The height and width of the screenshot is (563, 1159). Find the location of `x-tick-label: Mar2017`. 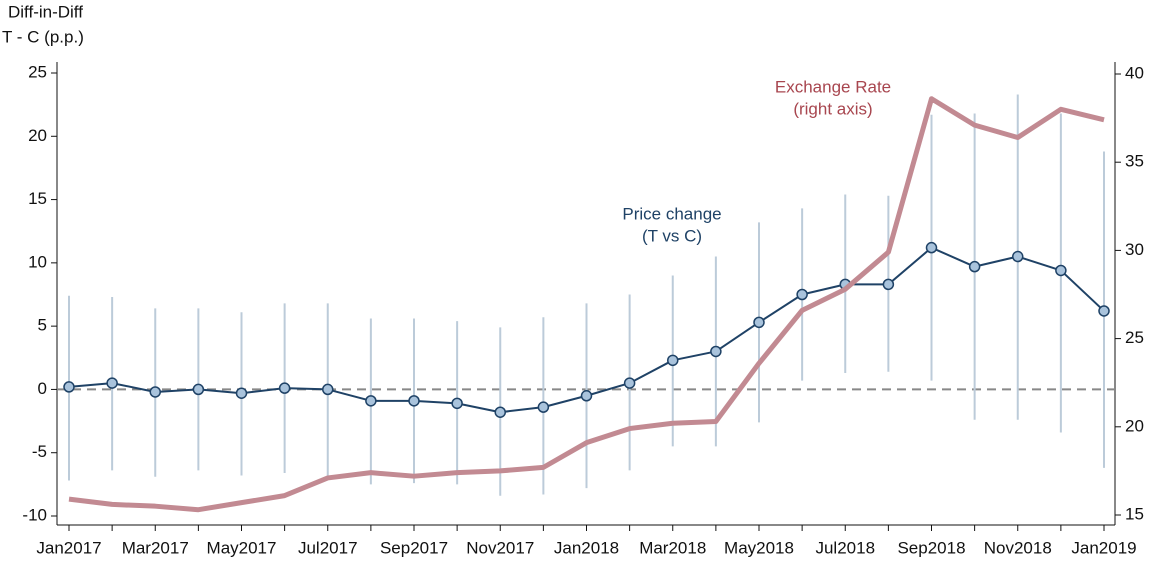

x-tick-label: Mar2017 is located at coordinates (155, 547).